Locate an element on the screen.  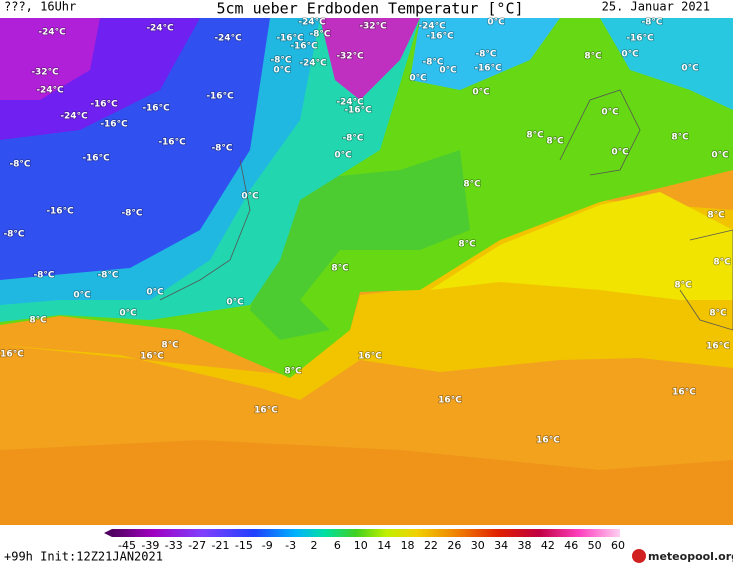
colorbar-tick-label: 18 is located at coordinates (408, 545).